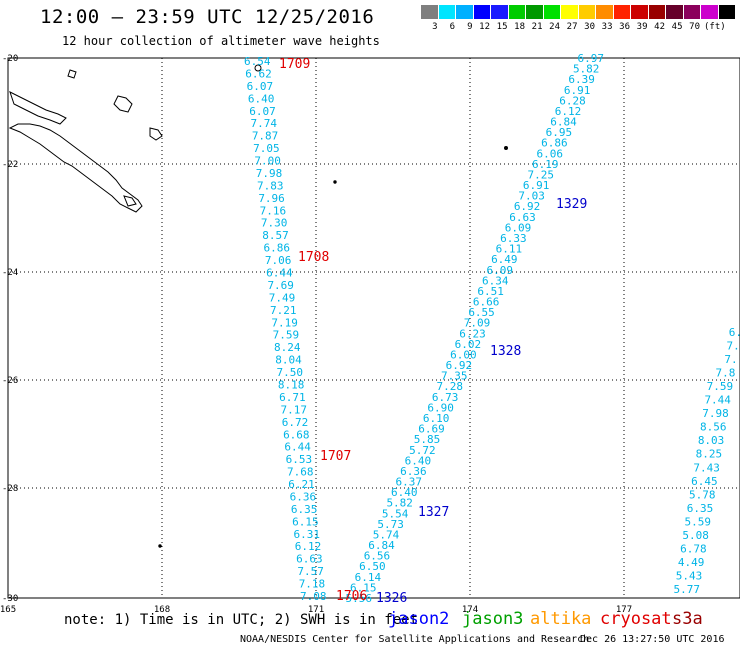 This screenshot has width=740, height=650. Describe the element at coordinates (713, 427) in the screenshot. I see `wave-height-value: 8.56` at that location.